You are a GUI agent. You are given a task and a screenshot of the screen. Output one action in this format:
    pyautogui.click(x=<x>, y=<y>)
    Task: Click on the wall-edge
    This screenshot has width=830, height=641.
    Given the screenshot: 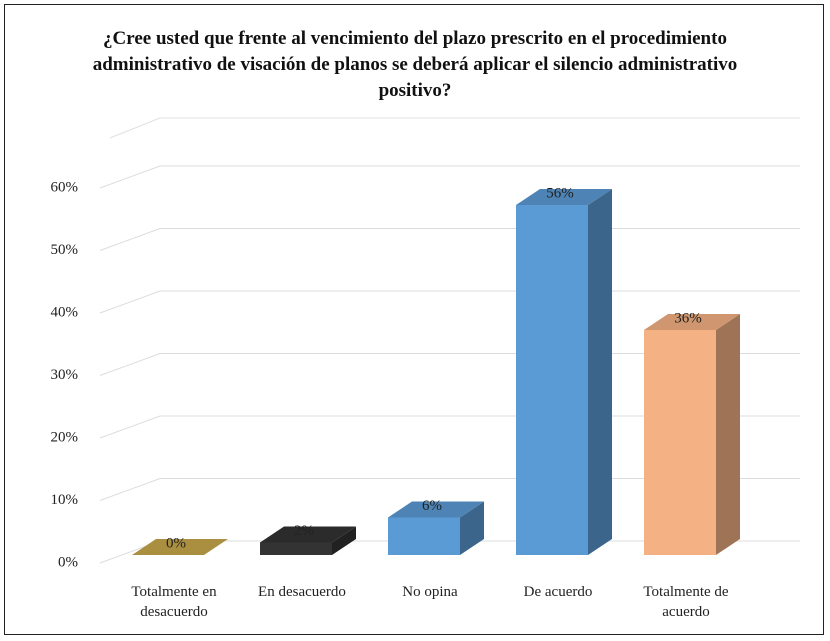 What is the action you would take?
    pyautogui.click(x=135, y=128)
    